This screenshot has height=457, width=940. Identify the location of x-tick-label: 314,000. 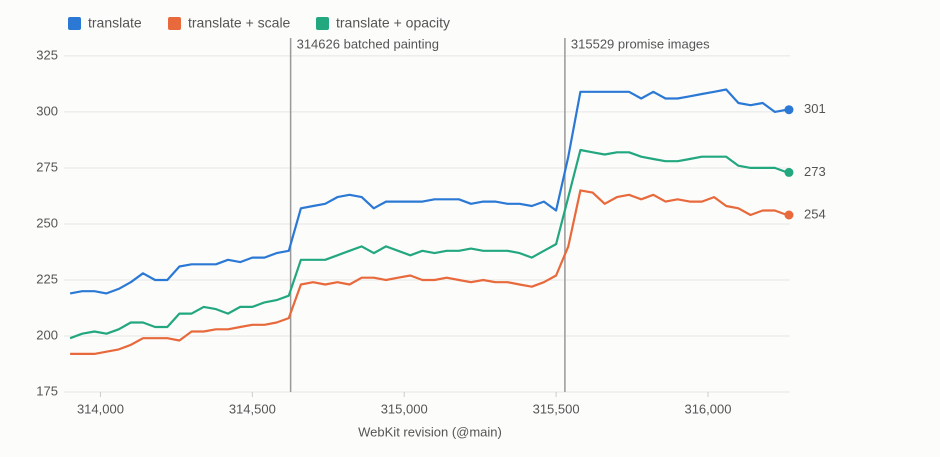
(100, 408).